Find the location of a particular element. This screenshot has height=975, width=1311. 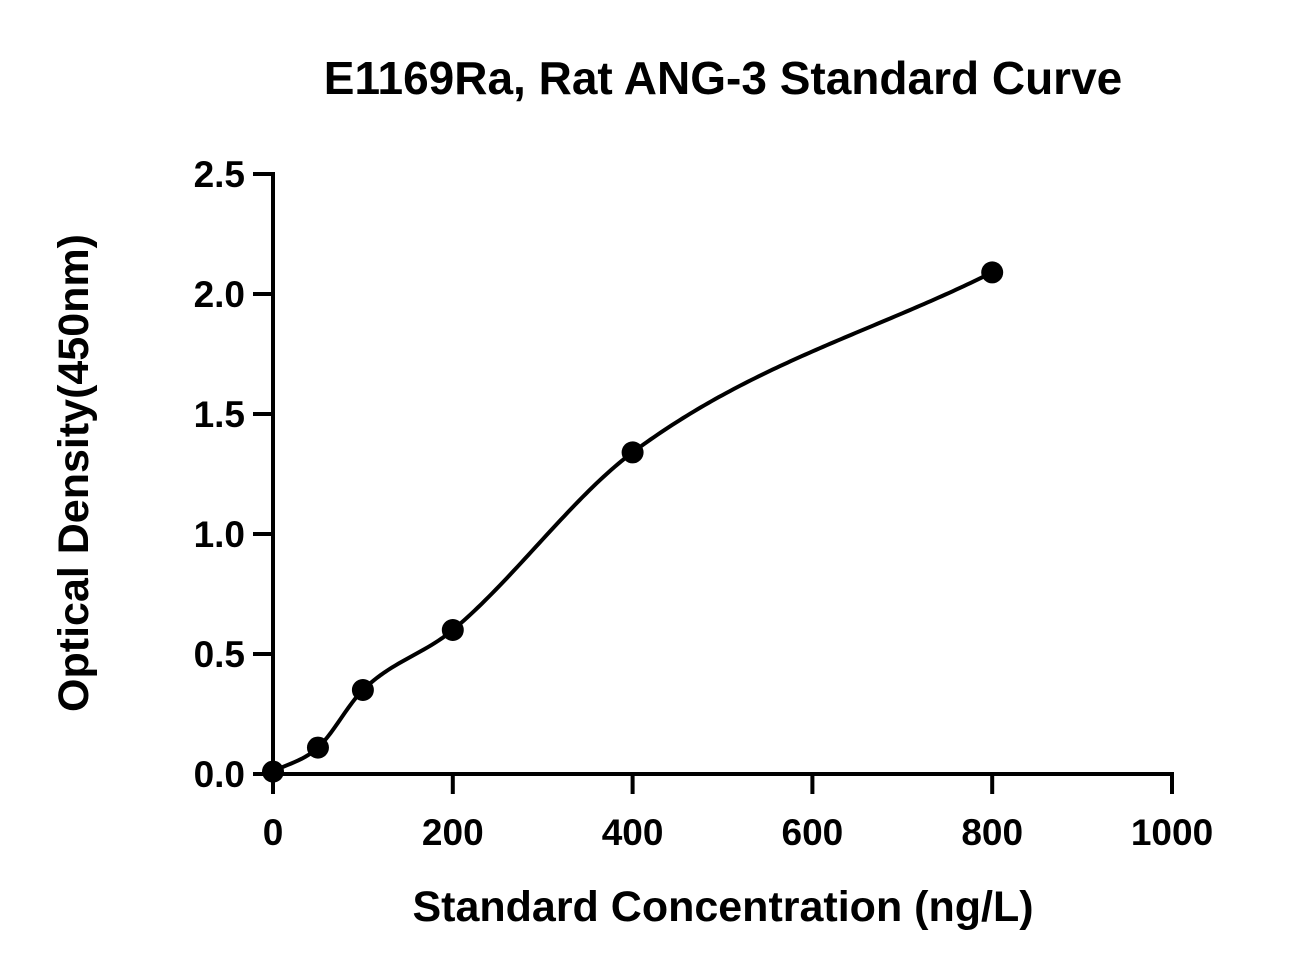

x-tick-label: 600 is located at coordinates (813, 832).